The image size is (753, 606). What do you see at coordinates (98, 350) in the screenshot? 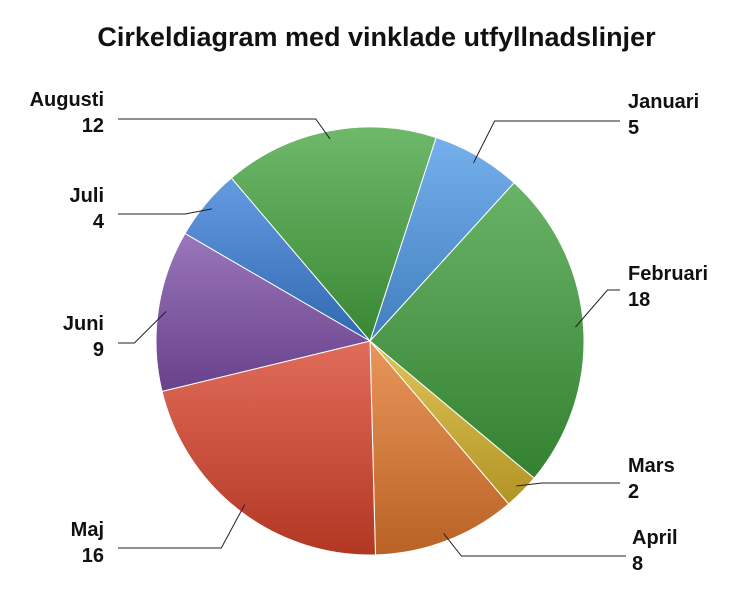
I see `slice-value-juni: 9` at bounding box center [98, 350].